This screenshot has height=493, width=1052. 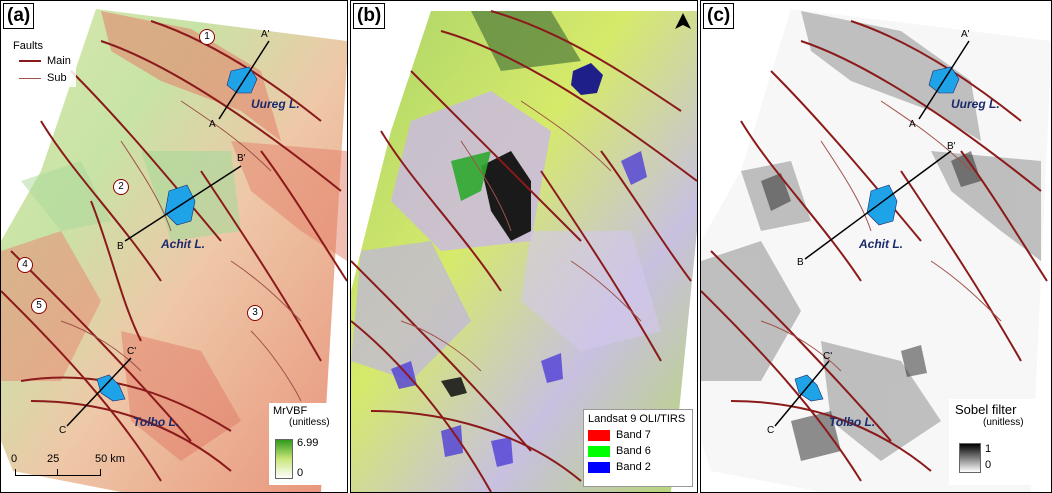 What do you see at coordinates (30, 78) in the screenshot?
I see `sub-fault-swatch` at bounding box center [30, 78].